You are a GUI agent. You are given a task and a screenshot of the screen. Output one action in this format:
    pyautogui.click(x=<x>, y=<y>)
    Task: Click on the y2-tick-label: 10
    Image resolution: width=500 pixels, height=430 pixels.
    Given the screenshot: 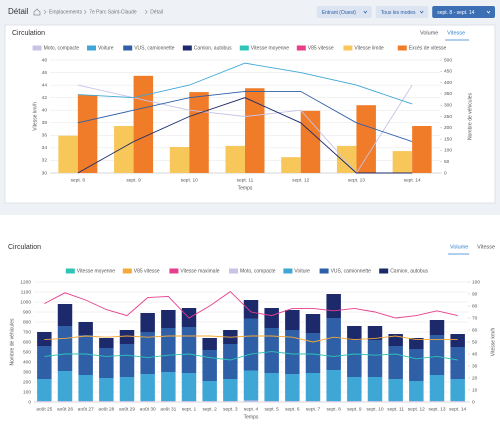 What is the action you would take?
    pyautogui.click(x=475, y=390)
    